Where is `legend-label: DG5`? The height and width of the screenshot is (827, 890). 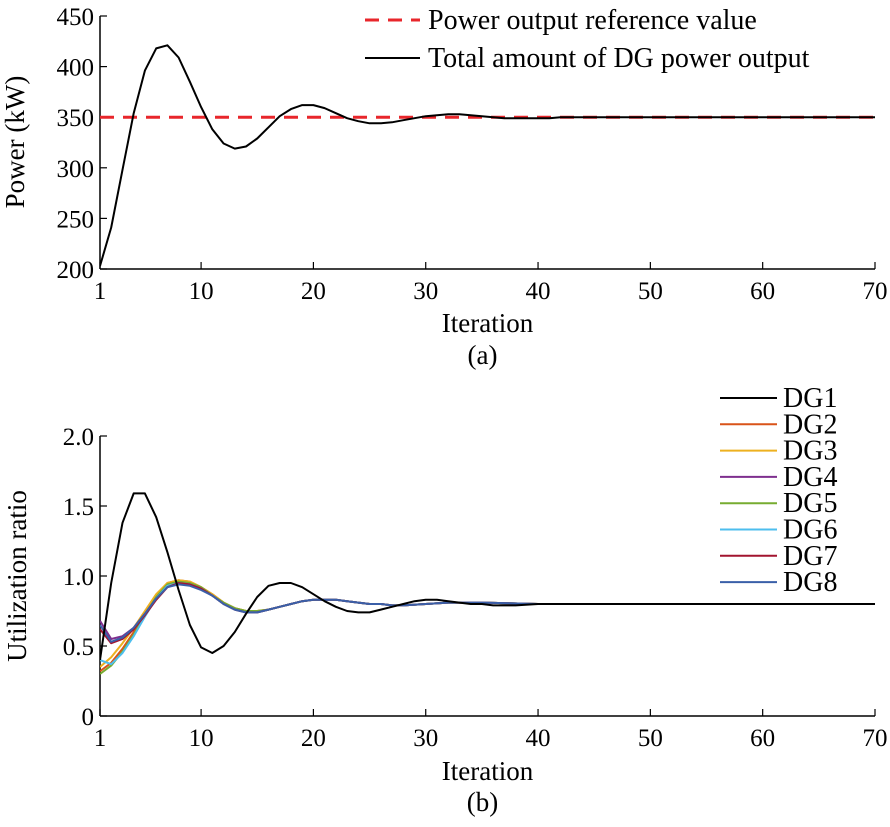 legend-label: DG5 is located at coordinates (810, 503).